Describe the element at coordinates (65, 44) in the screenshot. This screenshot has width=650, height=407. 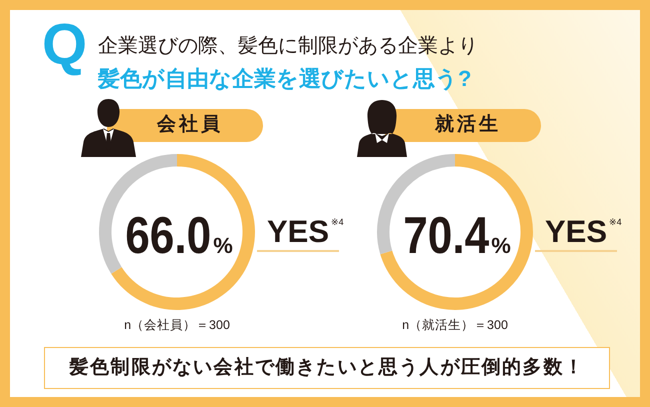
I see `text: Q` at that location.